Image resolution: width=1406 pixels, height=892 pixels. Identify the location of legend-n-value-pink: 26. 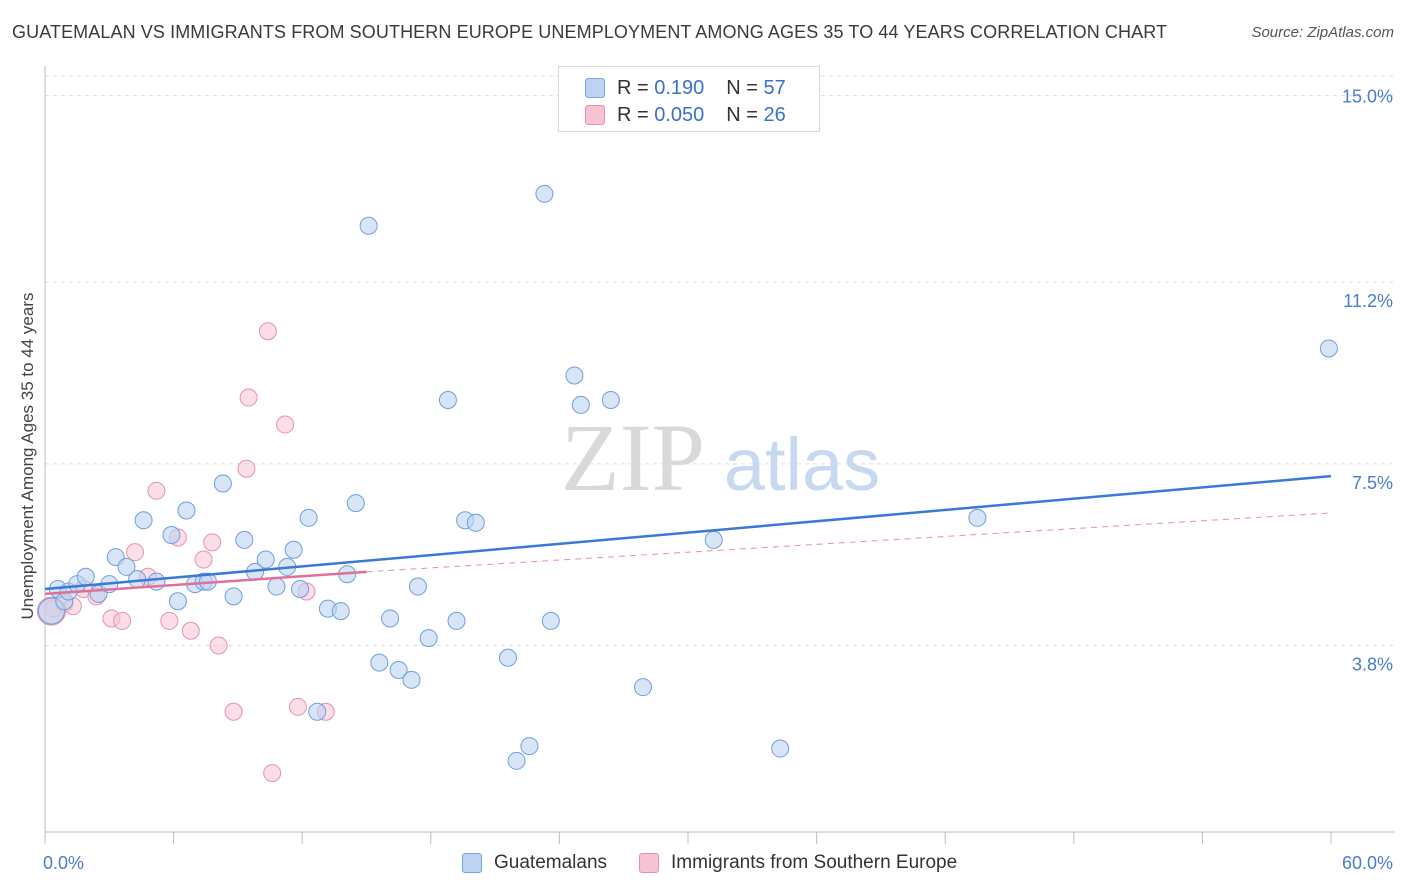
(774, 114).